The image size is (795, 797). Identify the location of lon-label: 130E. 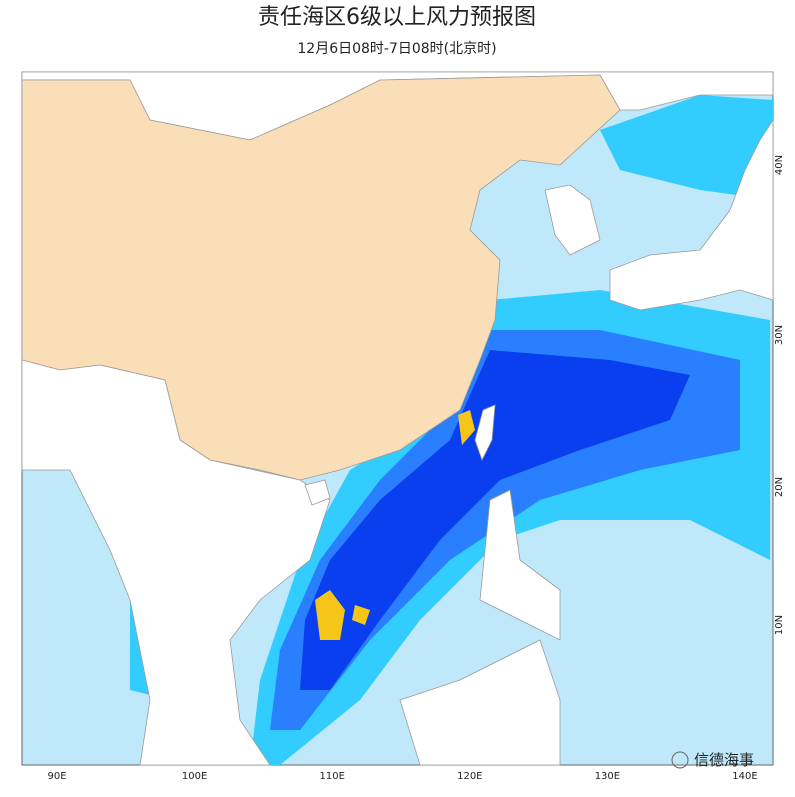
(607, 776).